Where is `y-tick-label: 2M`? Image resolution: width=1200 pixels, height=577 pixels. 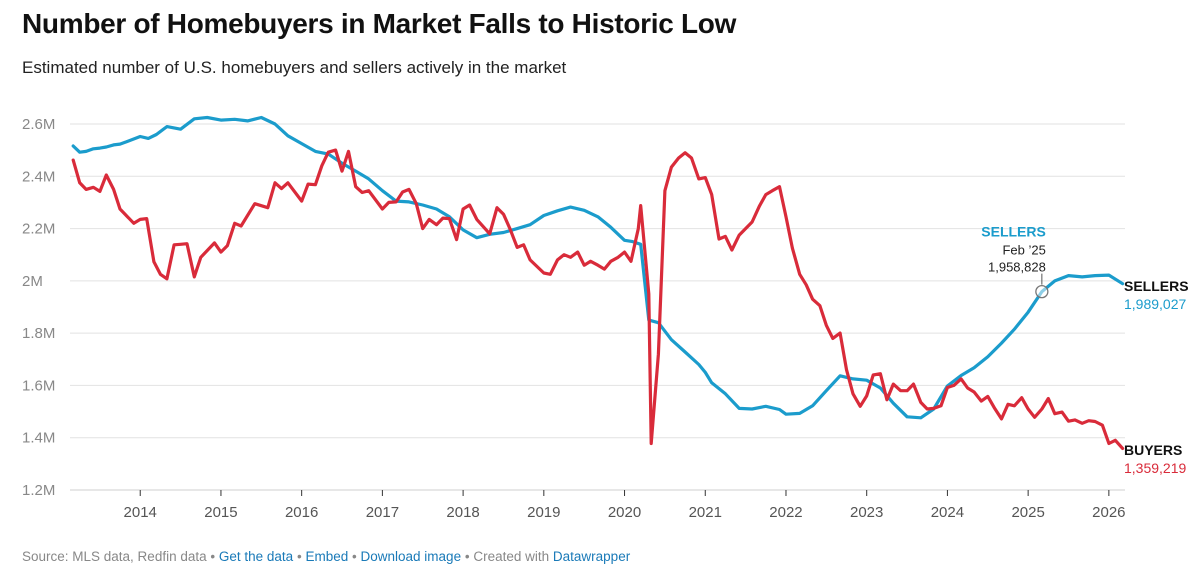
y-tick-label: 2M is located at coordinates (32, 281).